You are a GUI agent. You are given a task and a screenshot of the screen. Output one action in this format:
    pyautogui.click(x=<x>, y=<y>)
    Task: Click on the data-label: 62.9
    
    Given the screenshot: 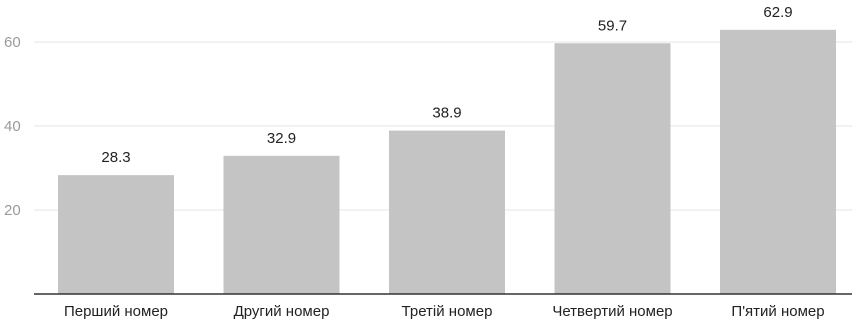 What is the action you would take?
    pyautogui.click(x=777, y=12)
    